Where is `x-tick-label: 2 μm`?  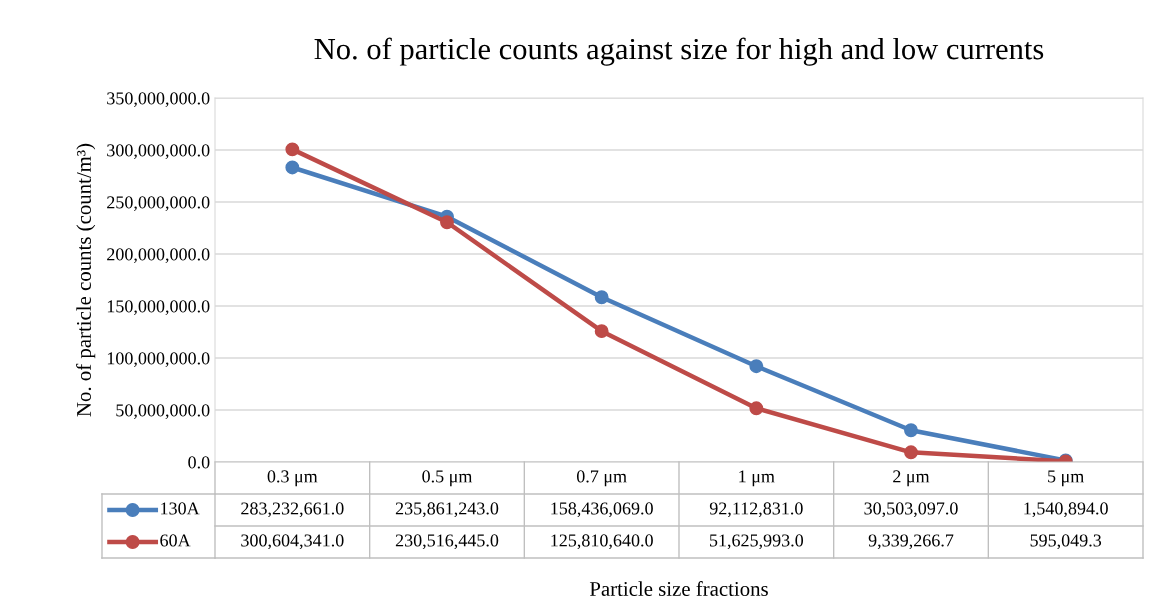
x-tick-label: 2 μm is located at coordinates (911, 478).